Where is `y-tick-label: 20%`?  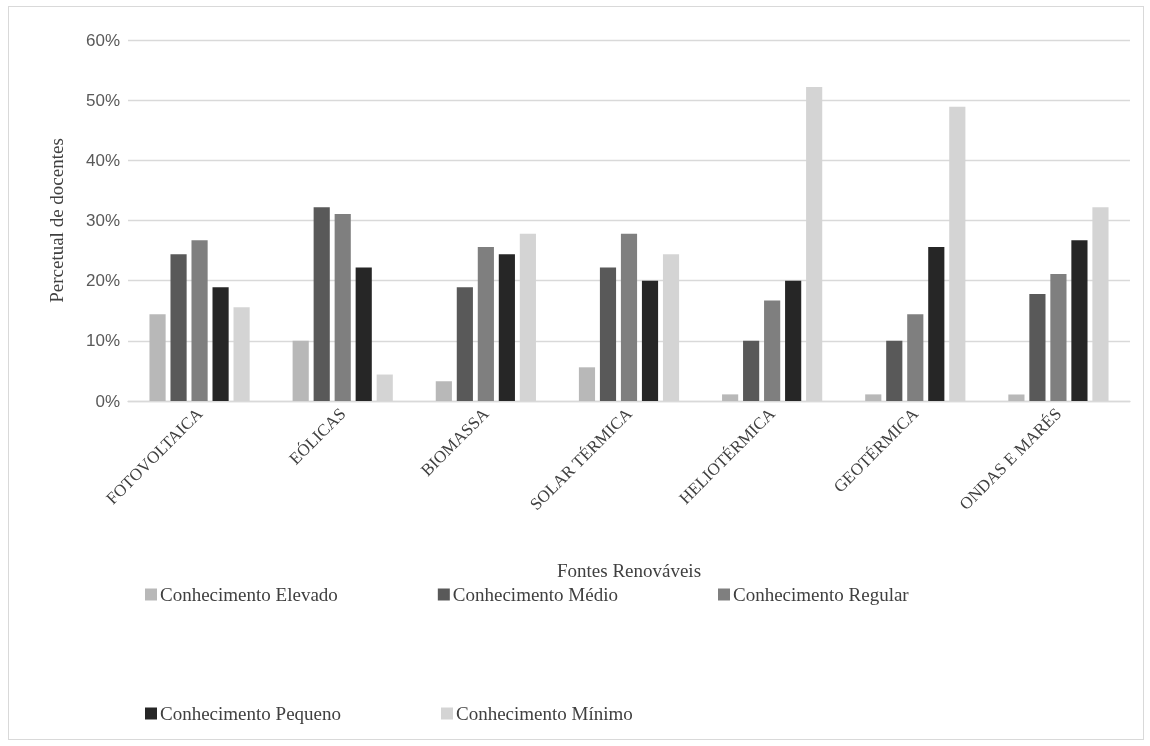
y-tick-label: 20% is located at coordinates (102, 281).